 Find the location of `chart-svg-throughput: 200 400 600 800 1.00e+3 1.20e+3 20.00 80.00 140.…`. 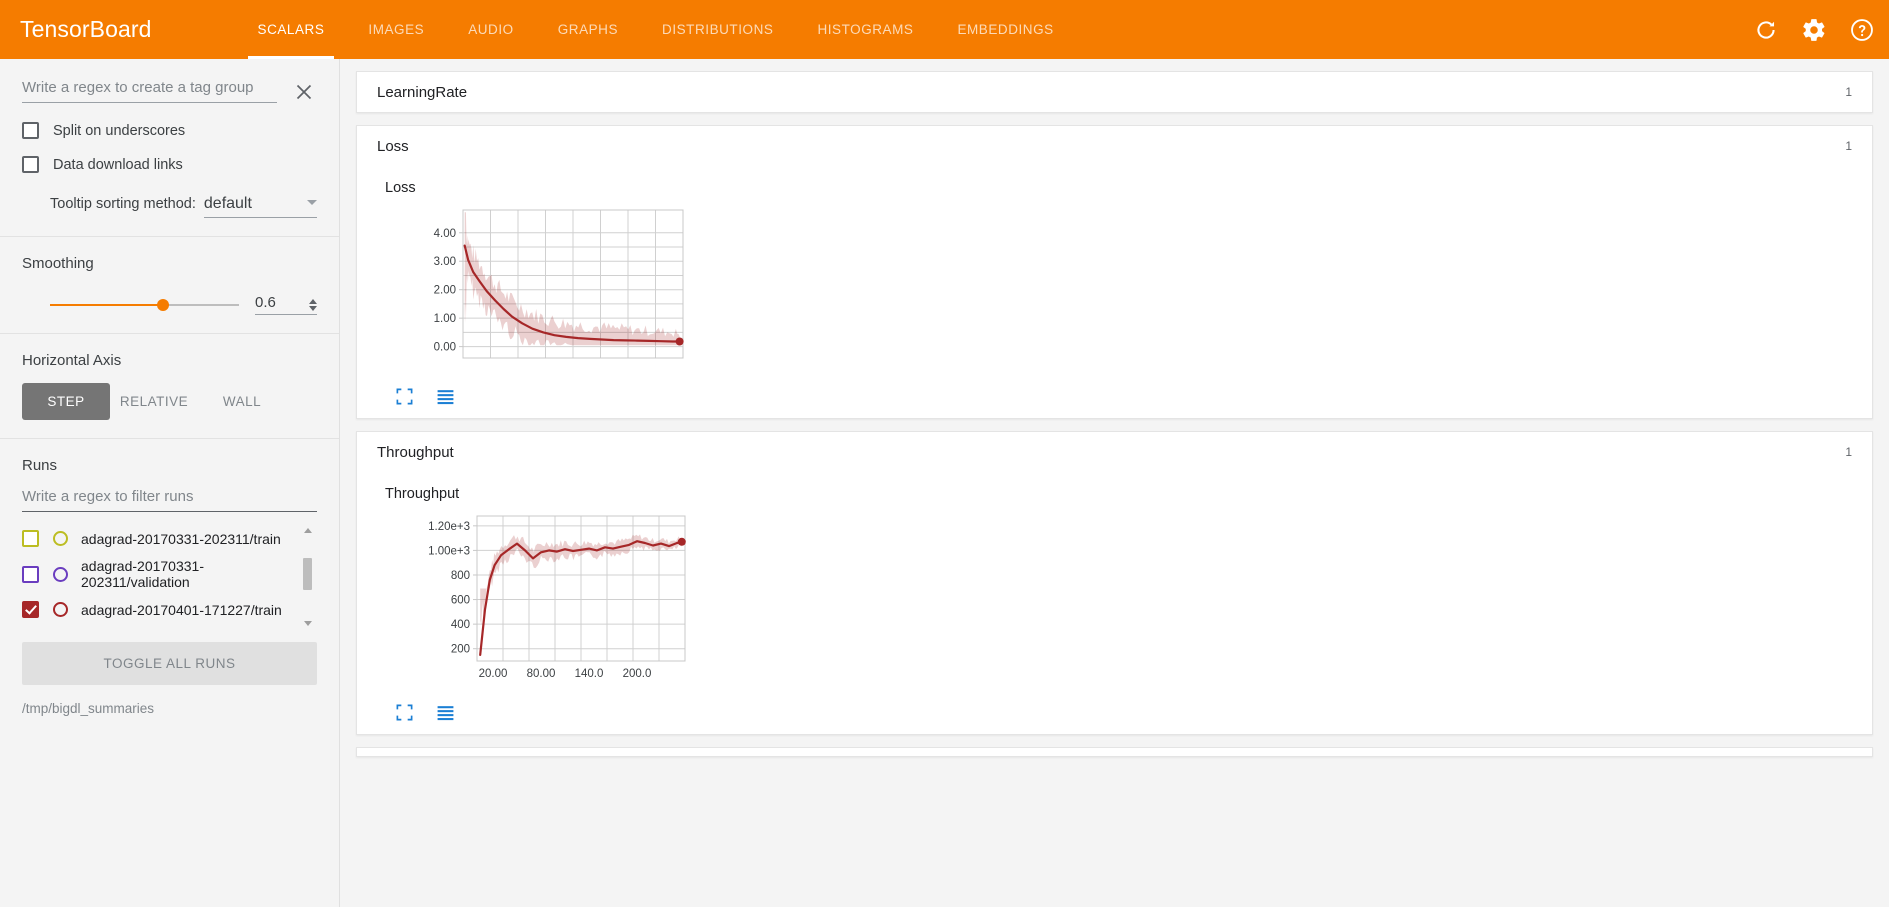

chart-svg-throughput: 200 400 600 800 1.00e+3 1.20e+3 20.00 80.00 140.… is located at coordinates (545, 598).